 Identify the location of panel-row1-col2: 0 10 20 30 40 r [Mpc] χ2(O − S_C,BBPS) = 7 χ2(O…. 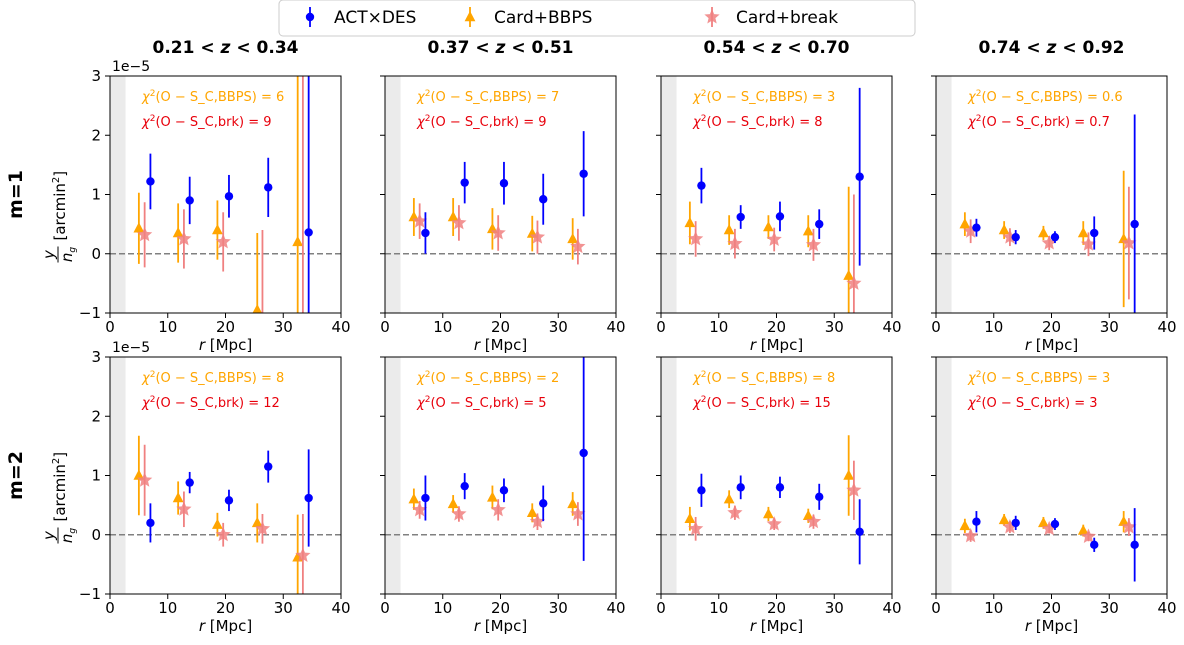
(503, 214).